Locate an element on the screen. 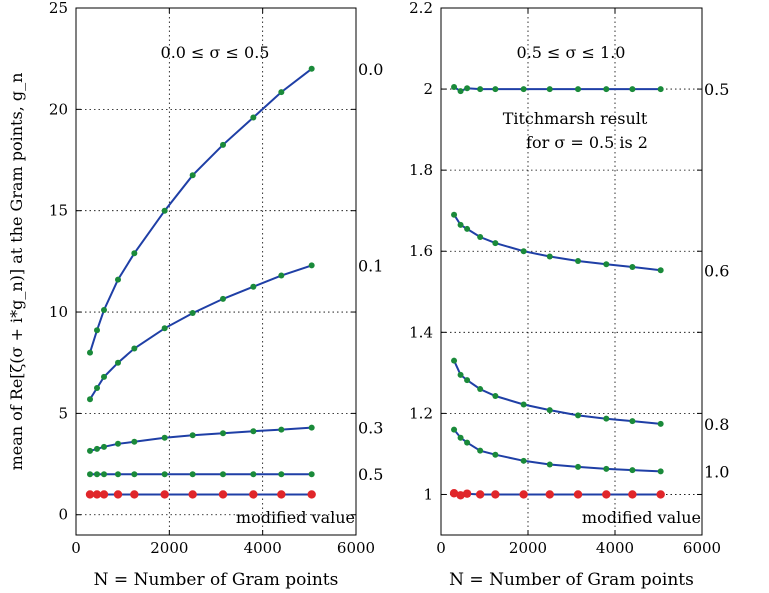  x-tick-label: 4000 is located at coordinates (263, 548).